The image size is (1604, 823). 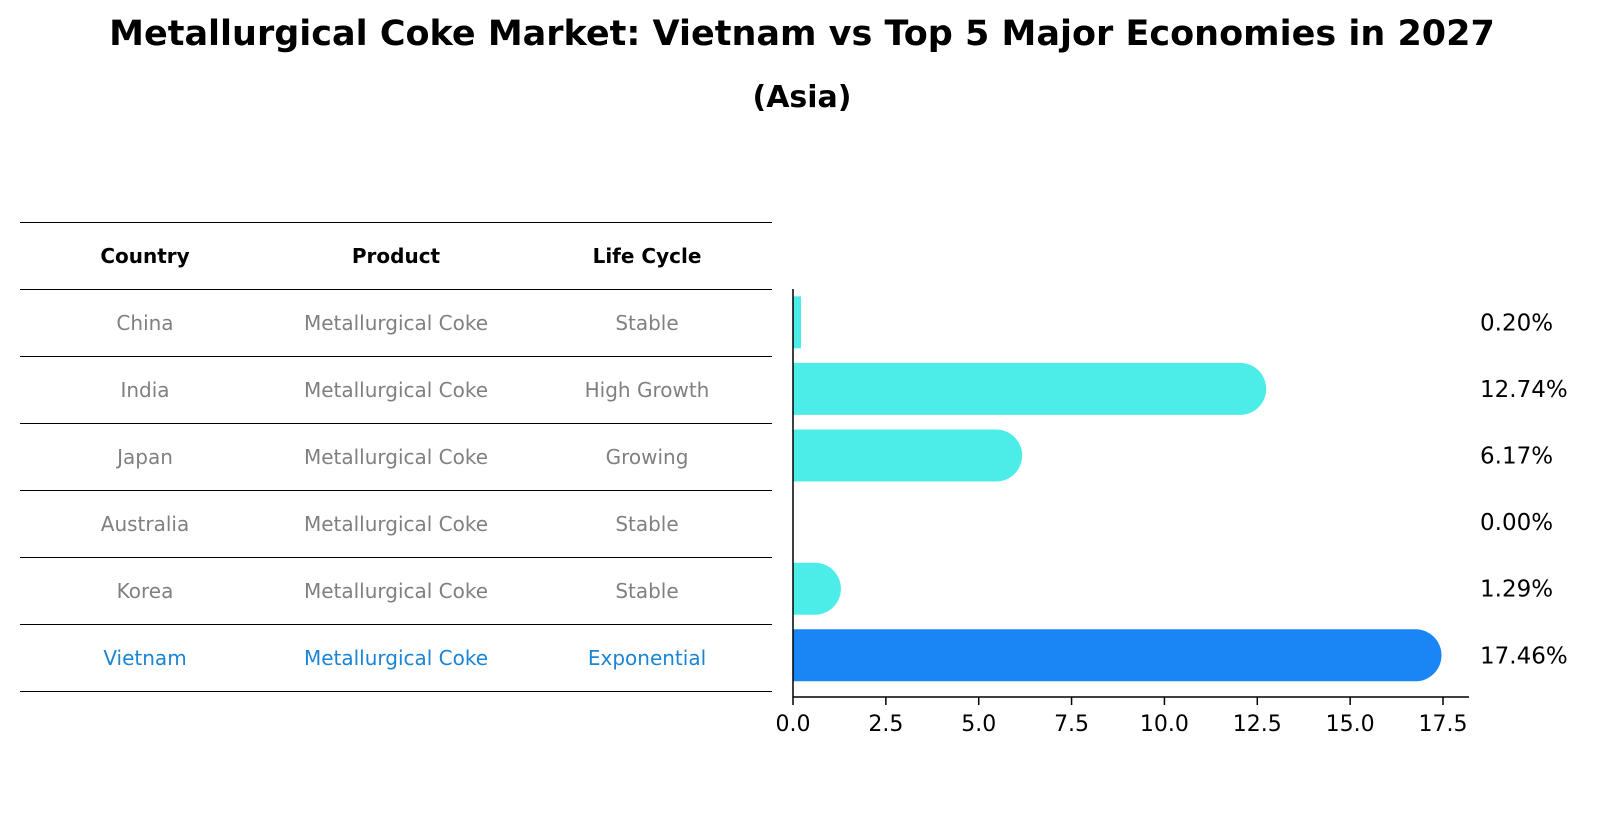 What do you see at coordinates (1516, 590) in the screenshot?
I see `value-label-korea: 1.29%` at bounding box center [1516, 590].